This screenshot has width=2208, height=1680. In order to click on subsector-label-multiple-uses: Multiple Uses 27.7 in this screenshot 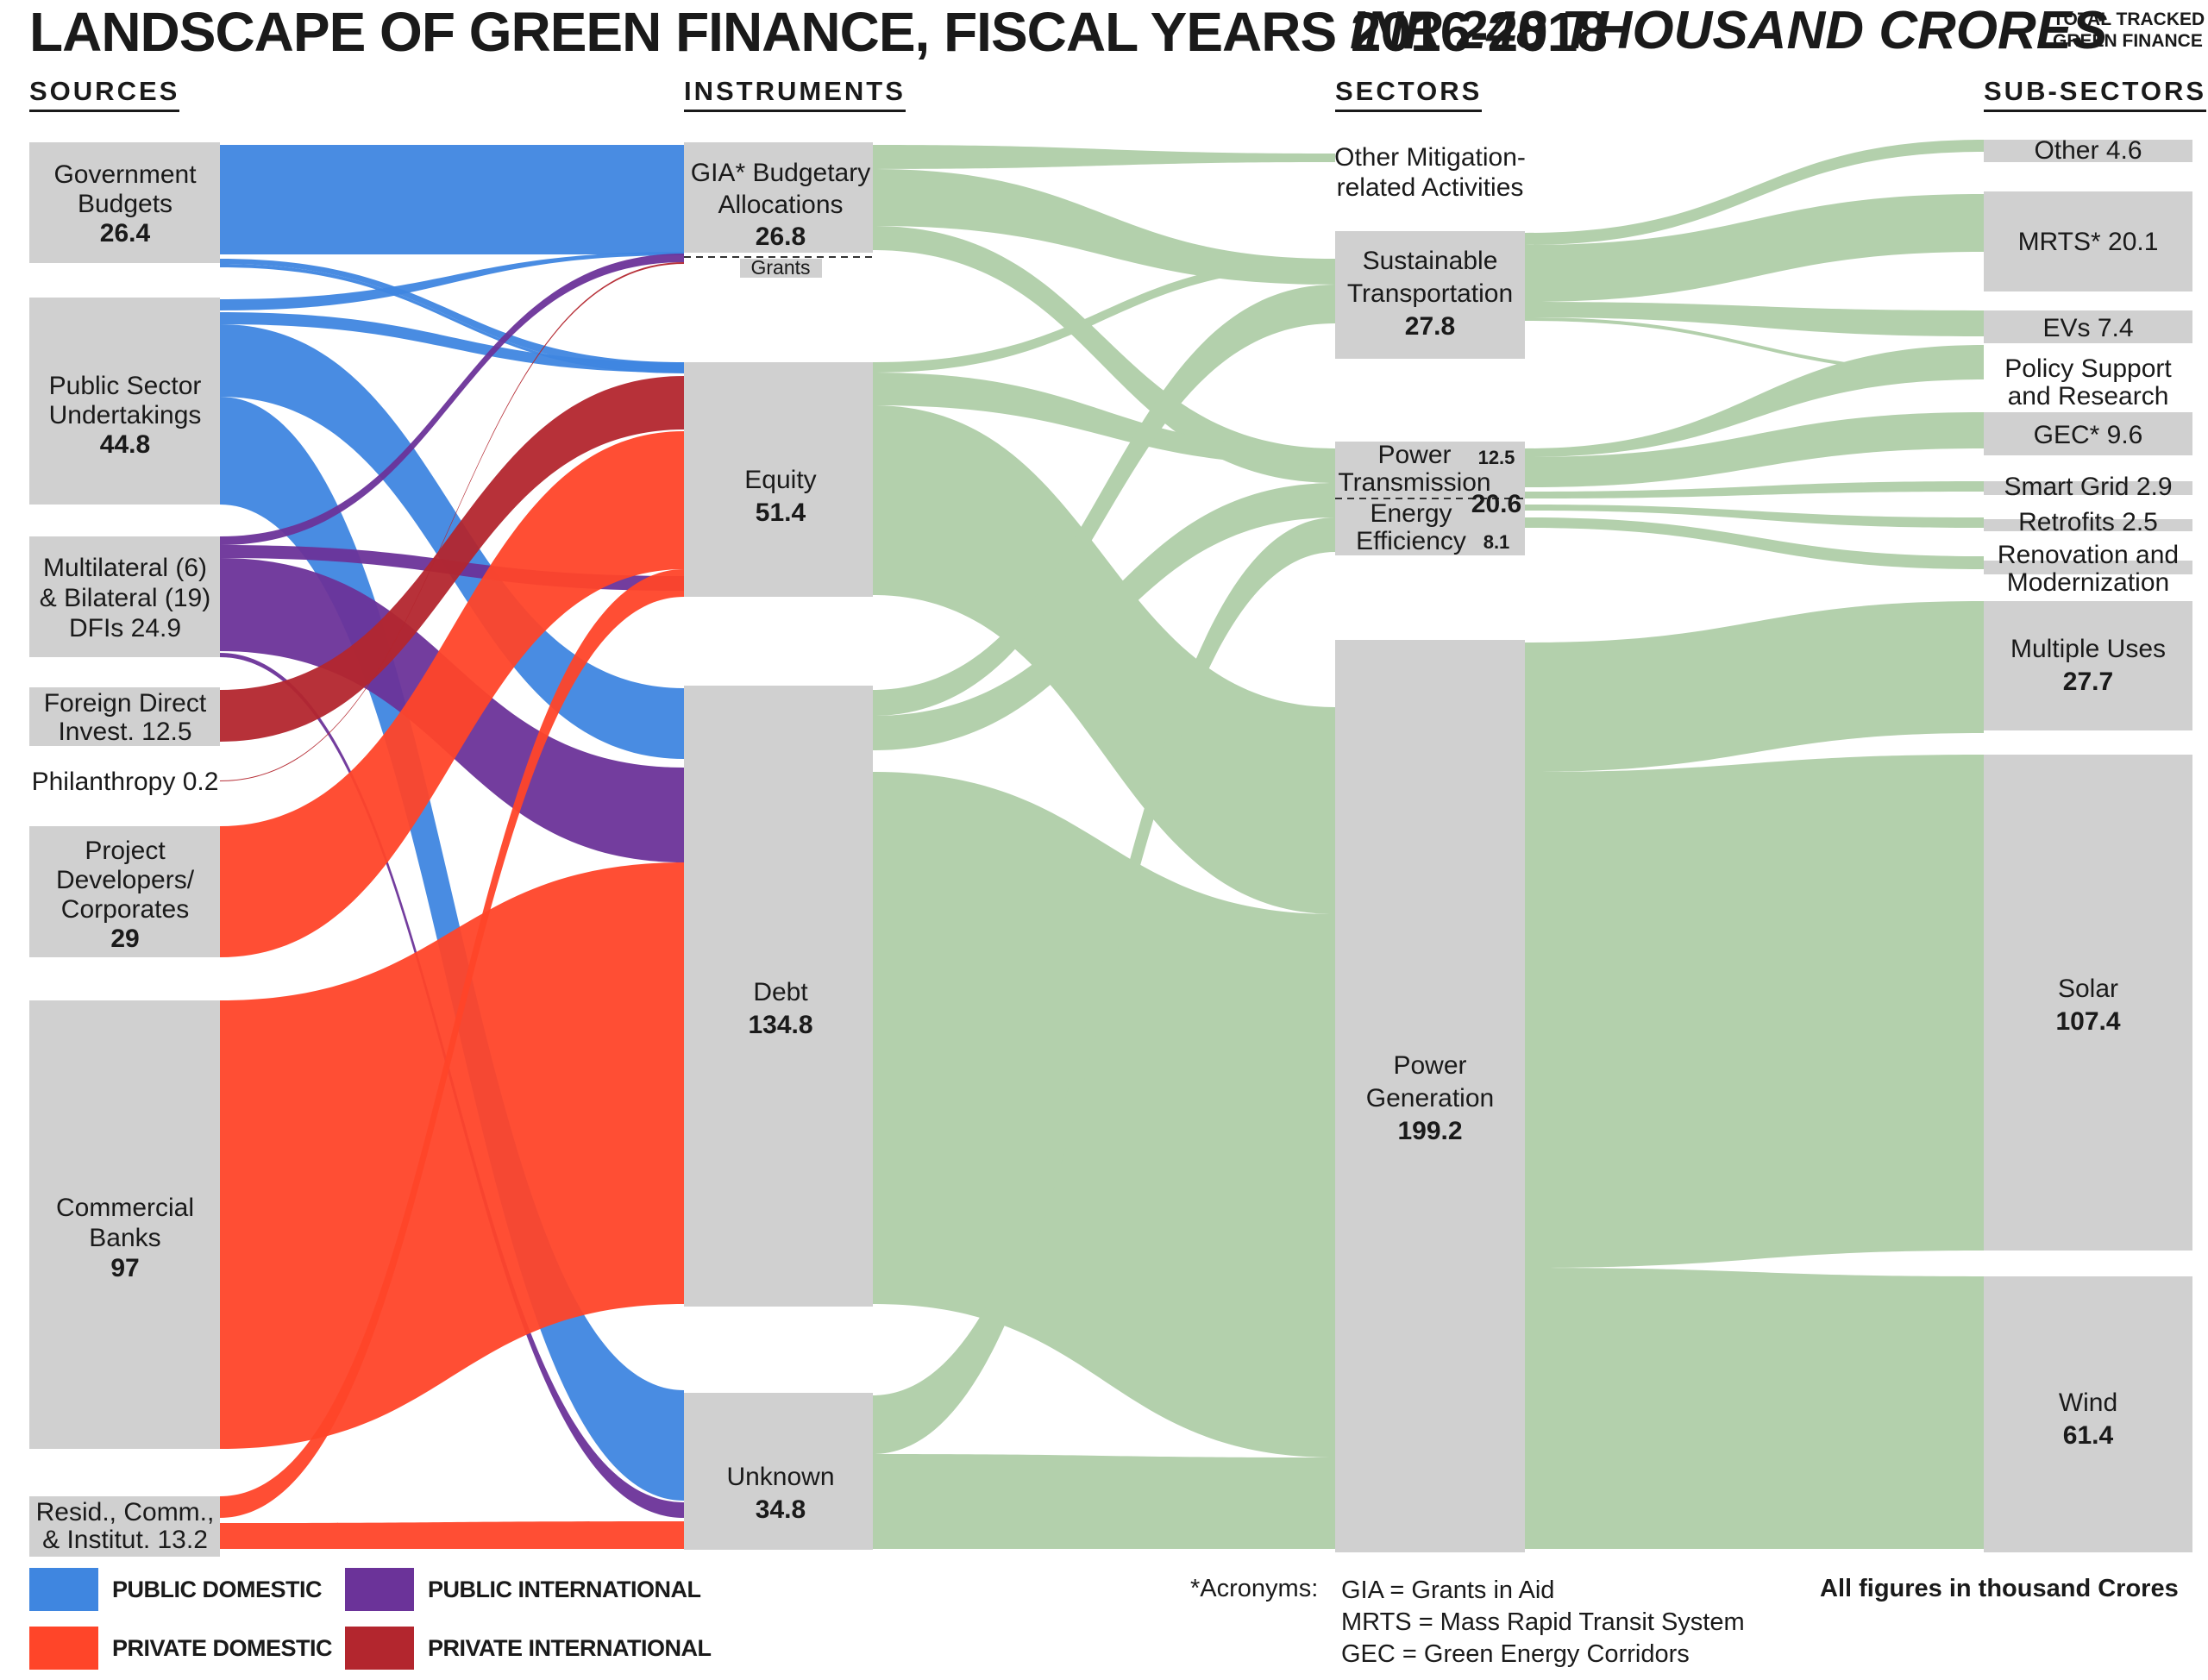, I will do `click(2088, 665)`.